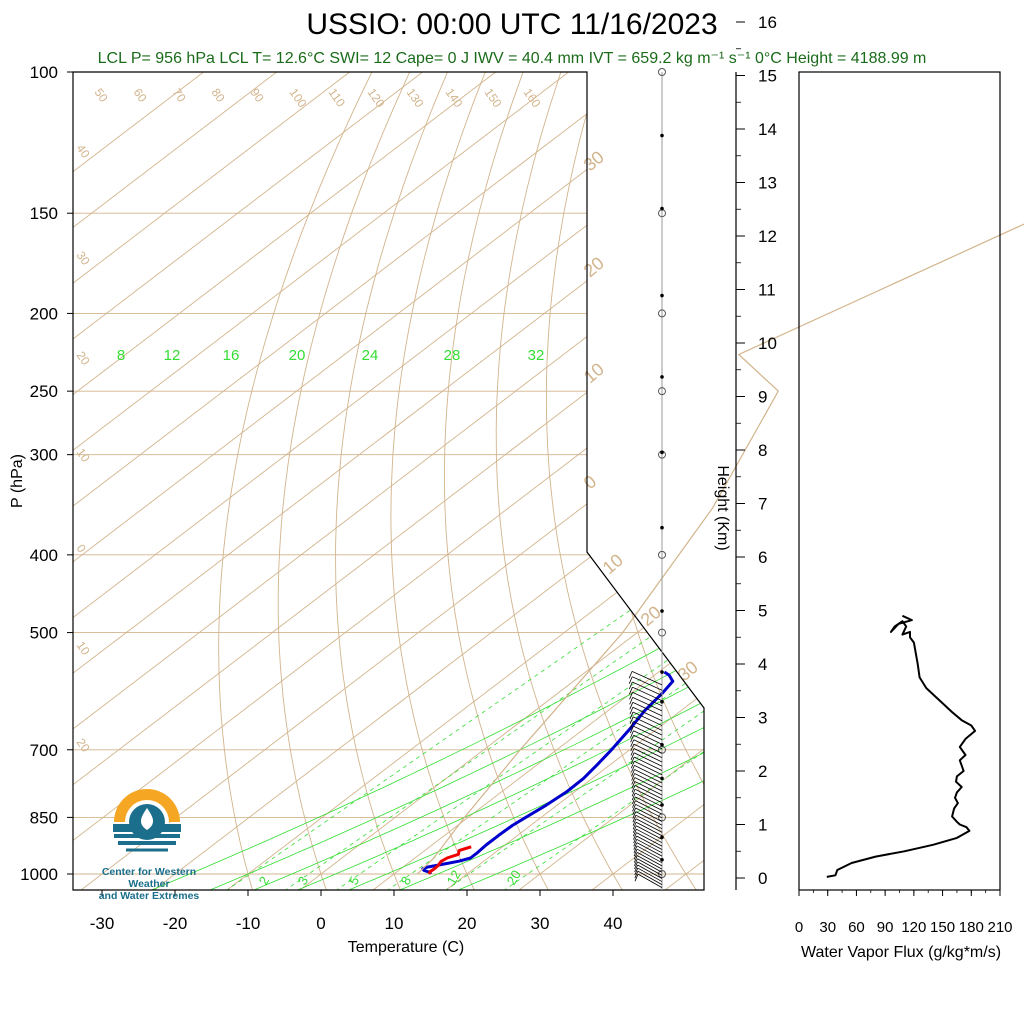 This screenshot has height=1024, width=1024. What do you see at coordinates (454, 98) in the screenshot?
I see `dry-adiabat-label: 140` at bounding box center [454, 98].